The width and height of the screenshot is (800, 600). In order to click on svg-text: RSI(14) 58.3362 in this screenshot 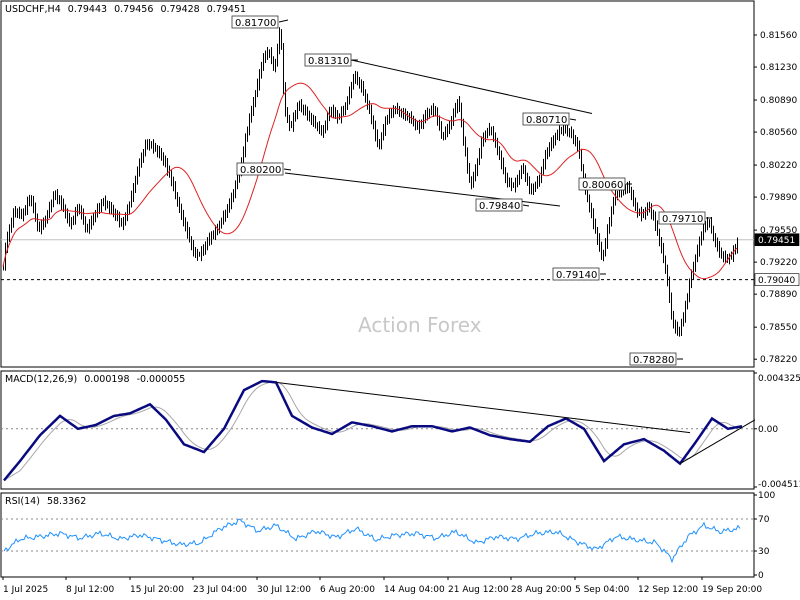, I will do `click(45, 501)`.